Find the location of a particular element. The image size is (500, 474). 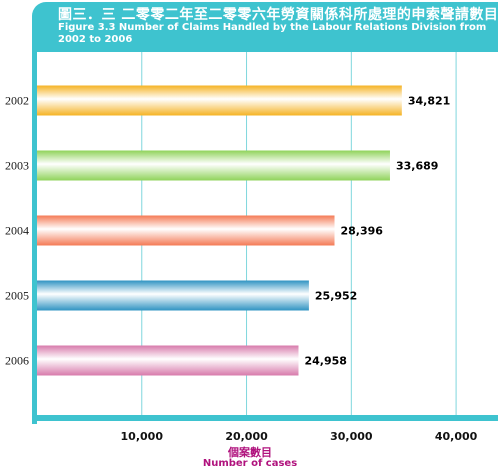

y-axis-bar is located at coordinates (34, 238).